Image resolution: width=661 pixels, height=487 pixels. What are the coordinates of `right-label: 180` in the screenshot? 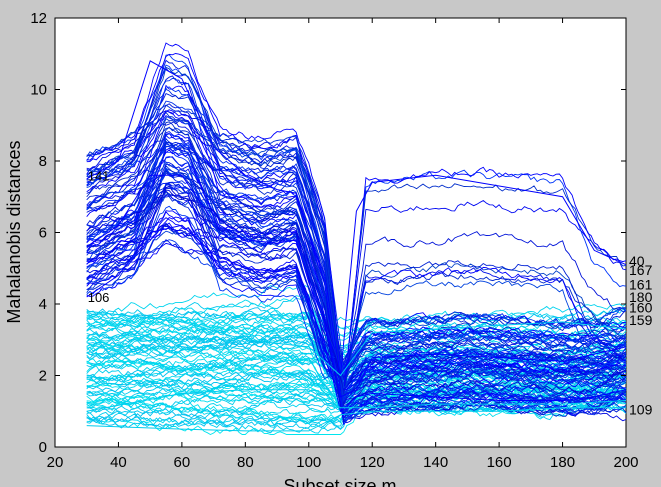 It's located at (641, 297).